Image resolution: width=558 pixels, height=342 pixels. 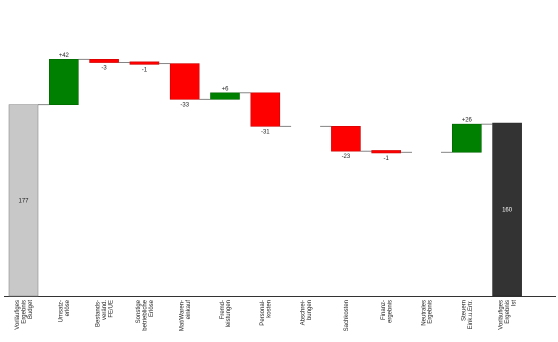 What do you see at coordinates (384, 310) in the screenshot?
I see `category-label-line: Finanz-` at bounding box center [384, 310].